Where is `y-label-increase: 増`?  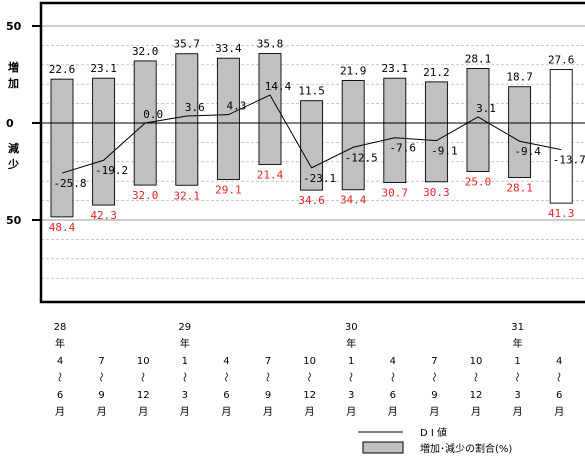 y-label-increase: 増 is located at coordinates (13, 67).